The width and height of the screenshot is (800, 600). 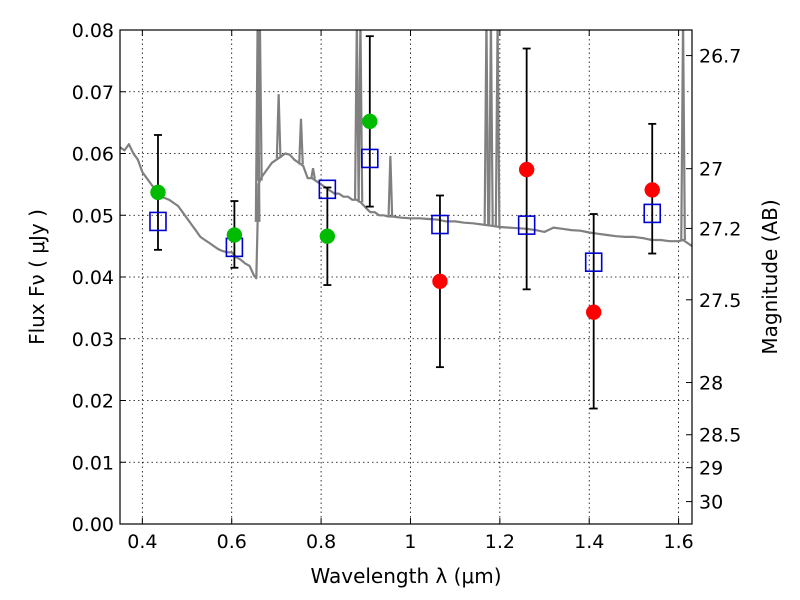 I want to click on right-axis-label: Magnitude (AB), so click(x=770, y=276).